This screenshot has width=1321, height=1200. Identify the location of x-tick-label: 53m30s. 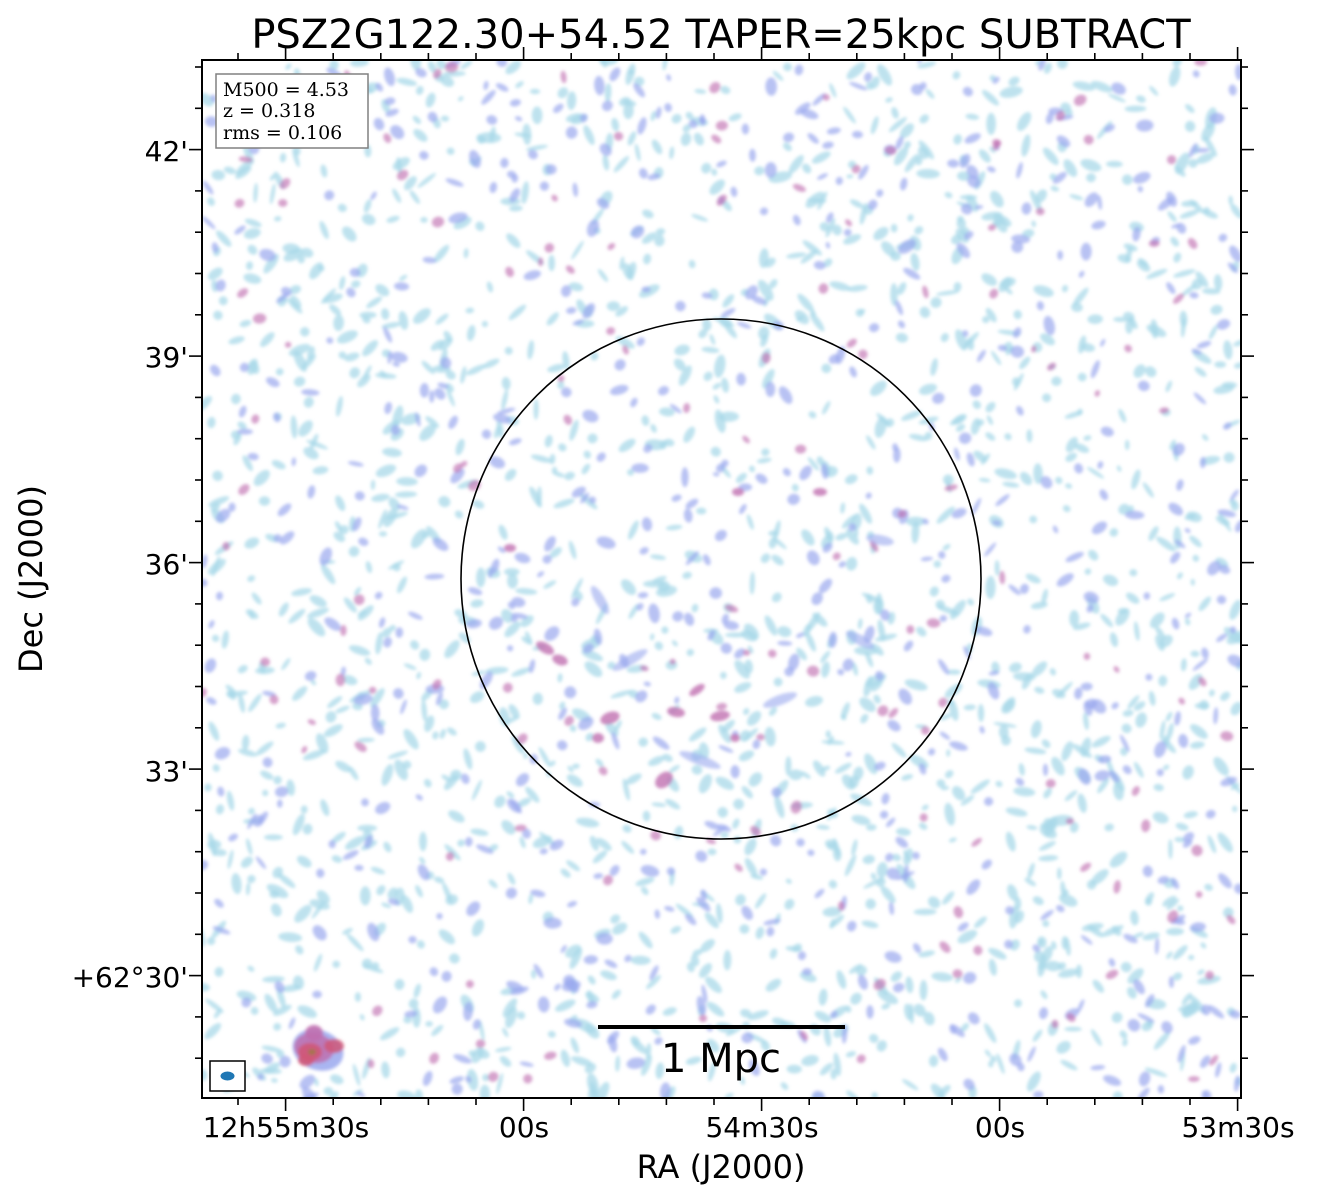
(1237, 1127).